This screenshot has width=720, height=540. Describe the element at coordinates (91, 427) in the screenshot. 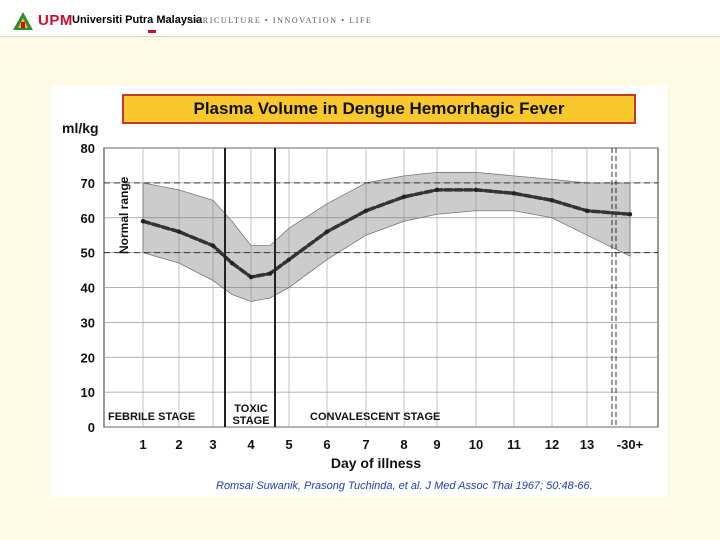

I see `y-tick-label: 0` at that location.